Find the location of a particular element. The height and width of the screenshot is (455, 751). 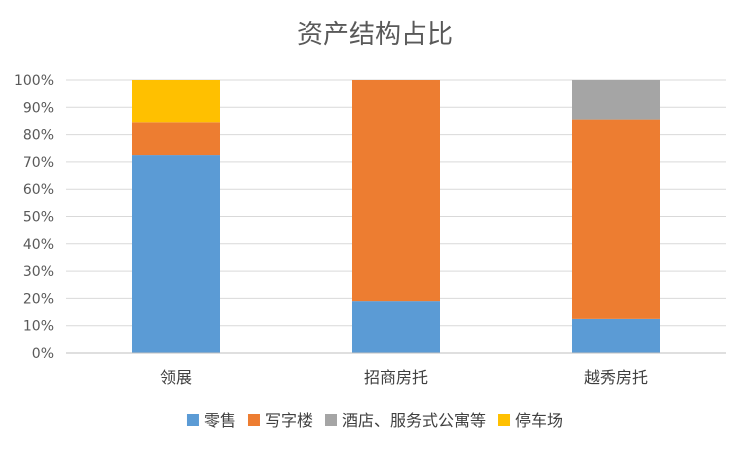

y-tick-label: 80% is located at coordinates (38, 136).